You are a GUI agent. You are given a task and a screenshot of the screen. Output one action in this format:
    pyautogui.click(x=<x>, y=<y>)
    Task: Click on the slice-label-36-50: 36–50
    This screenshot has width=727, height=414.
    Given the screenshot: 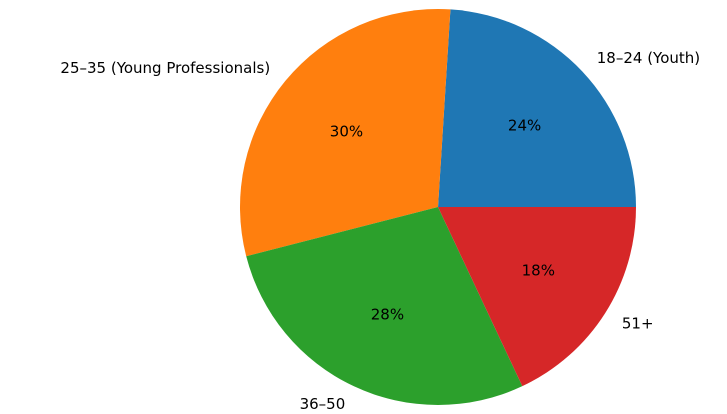 What is the action you would take?
    pyautogui.click(x=323, y=404)
    